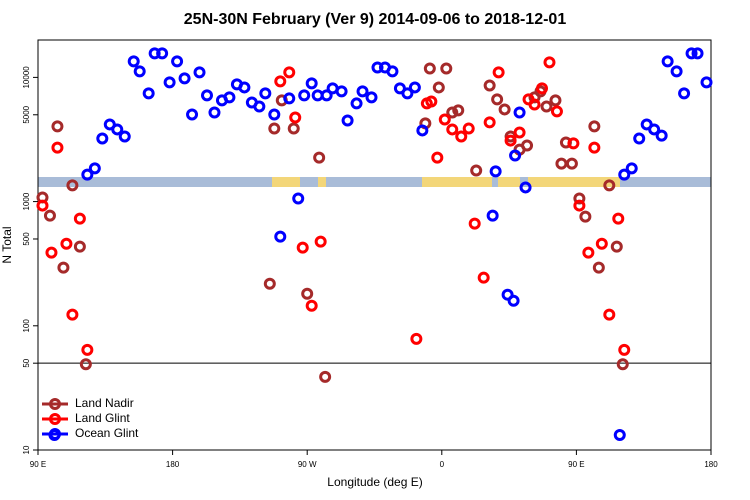 This screenshot has height=500, width=750. I want to click on y-tick-label: 5000, so click(26, 114).